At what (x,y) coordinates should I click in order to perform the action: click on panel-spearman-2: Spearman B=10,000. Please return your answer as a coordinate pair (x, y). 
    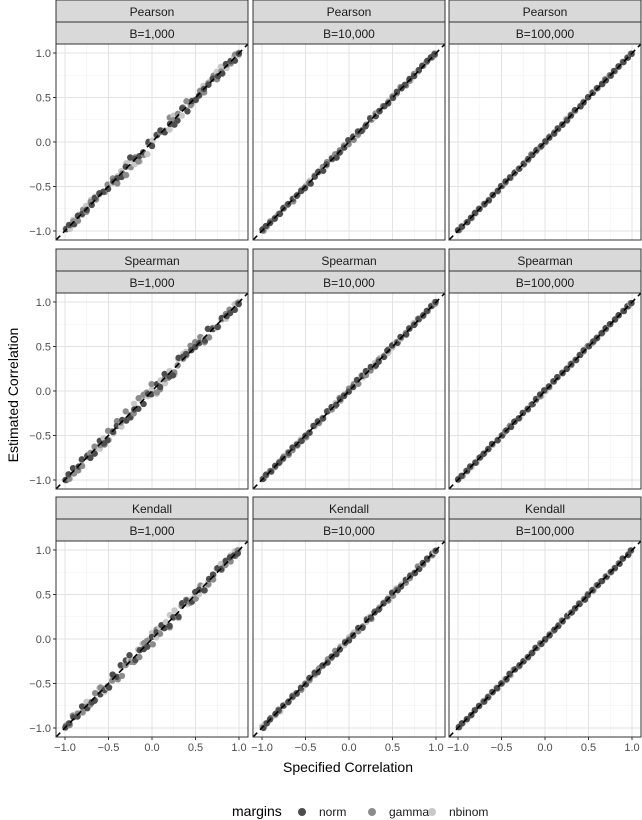
    Looking at the image, I should click on (349, 369).